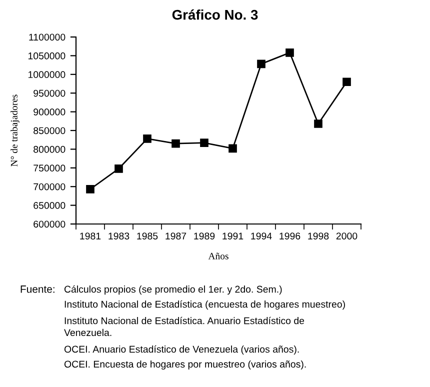 This screenshot has height=387, width=430. Describe the element at coordinates (50, 130) in the screenshot. I see `y-tick-label: 850000` at that location.